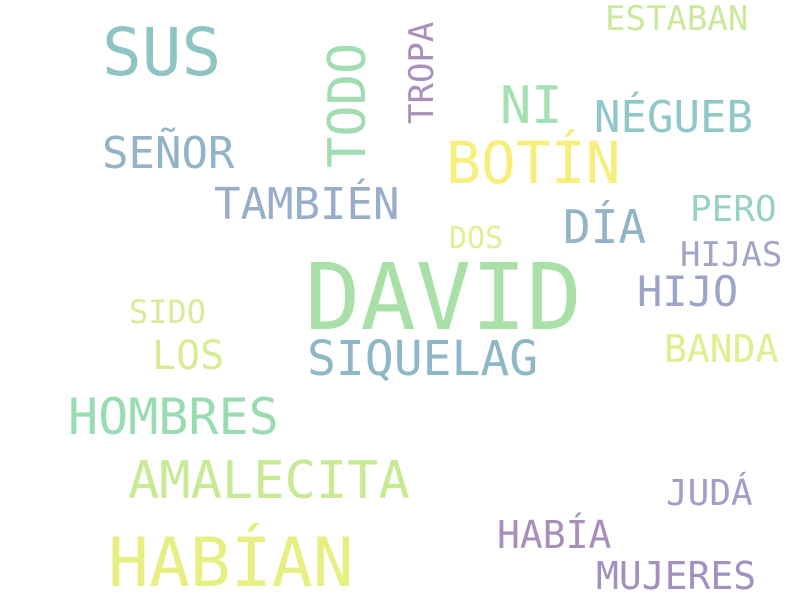 The width and height of the screenshot is (800, 603). What do you see at coordinates (168, 153) in the screenshot?
I see `word-senor: SEÑOR` at bounding box center [168, 153].